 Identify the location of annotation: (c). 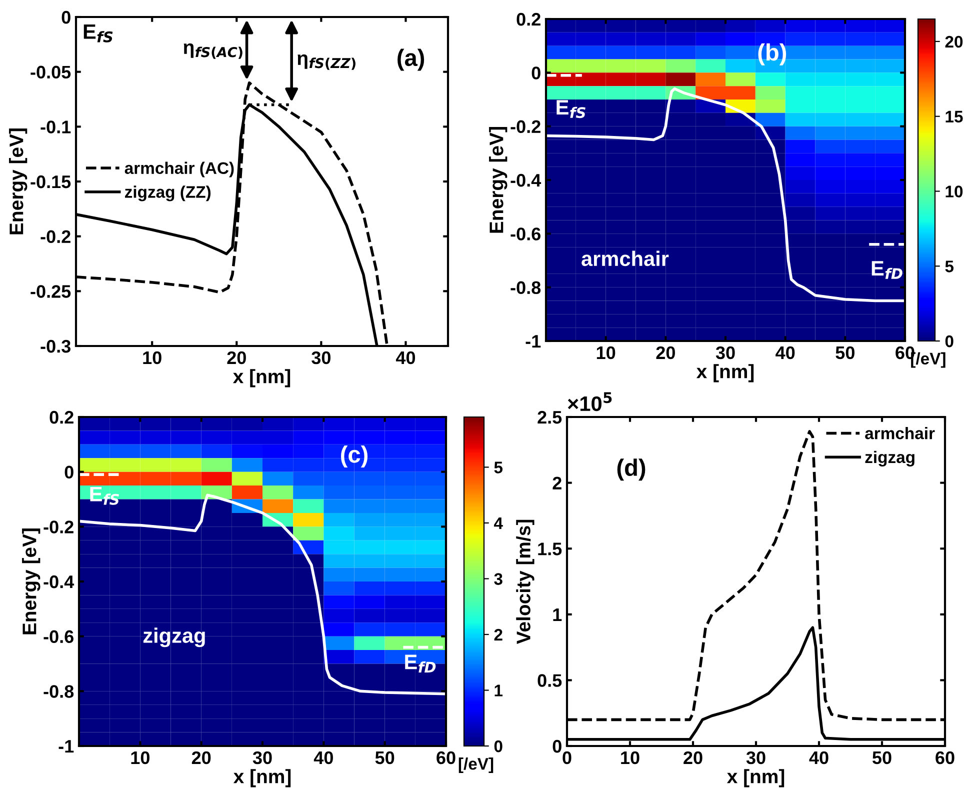
(354, 456).